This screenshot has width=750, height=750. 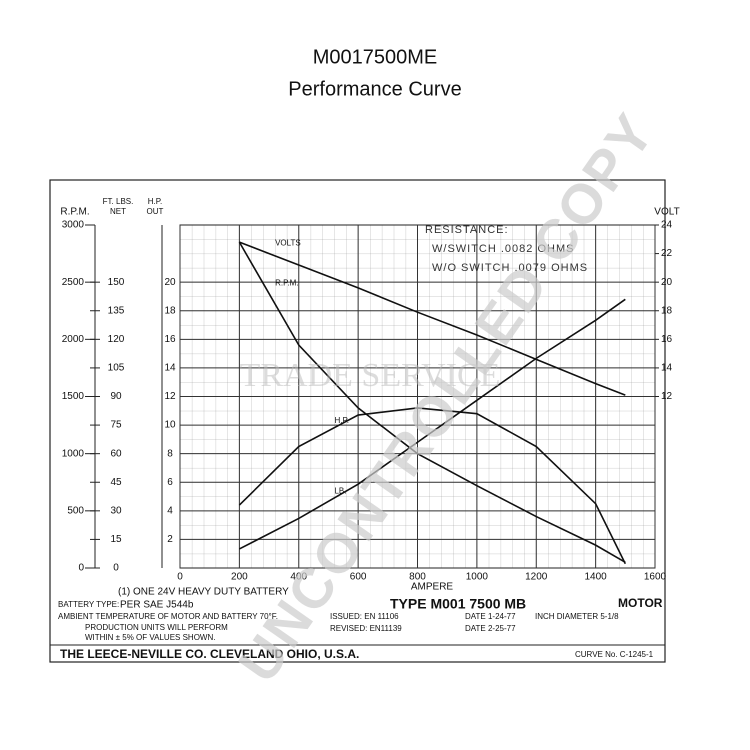 What do you see at coordinates (73, 453) in the screenshot?
I see `y-tick-label: 1000` at bounding box center [73, 453].